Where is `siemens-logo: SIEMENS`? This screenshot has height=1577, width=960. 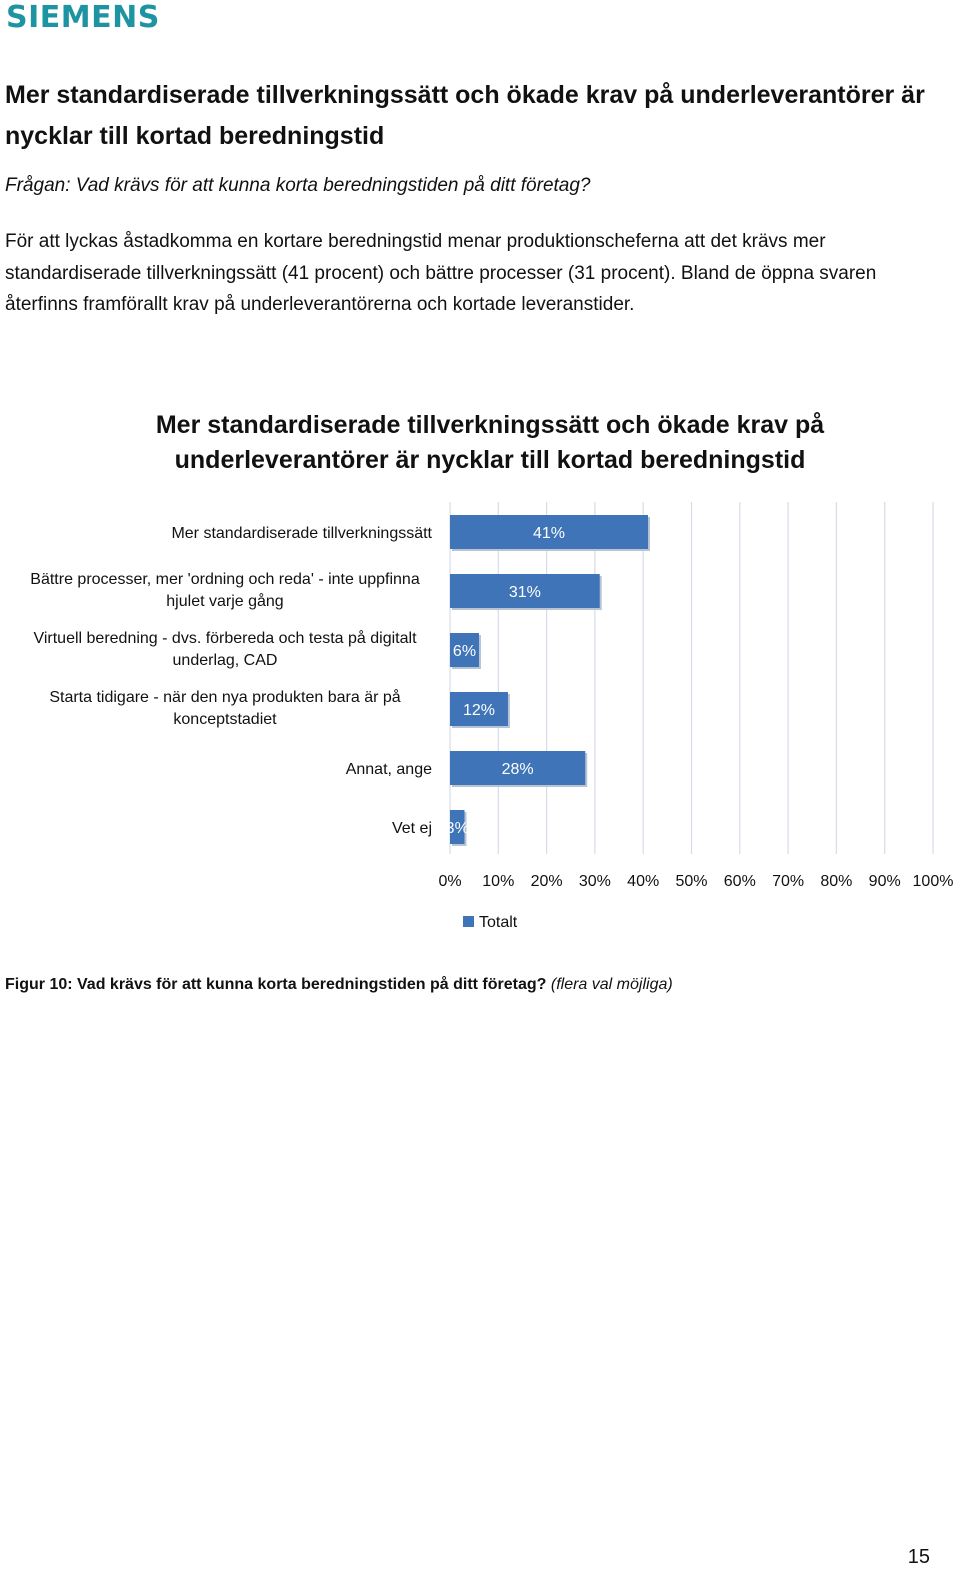
siemens-logo: SIEMENS is located at coordinates (83, 17).